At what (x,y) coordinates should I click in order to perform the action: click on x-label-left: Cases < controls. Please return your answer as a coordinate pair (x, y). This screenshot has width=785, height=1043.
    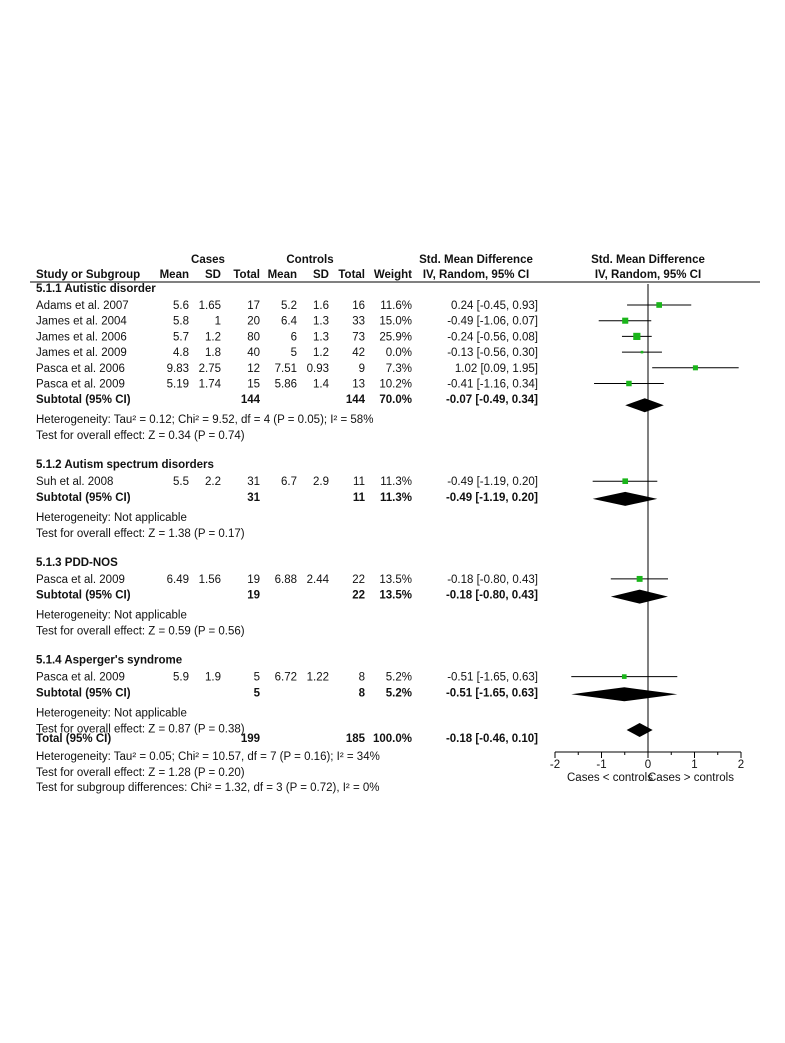
    Looking at the image, I should click on (610, 778).